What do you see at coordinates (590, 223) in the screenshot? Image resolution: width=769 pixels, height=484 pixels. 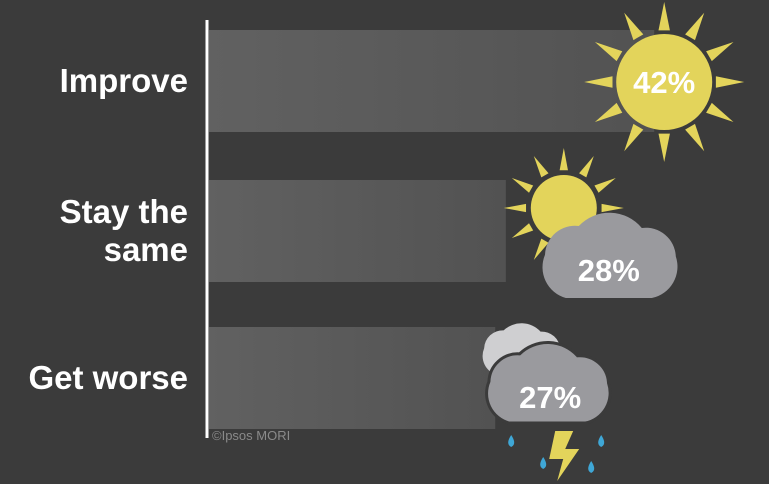 I see `sun-behind-cloud-icon` at bounding box center [590, 223].